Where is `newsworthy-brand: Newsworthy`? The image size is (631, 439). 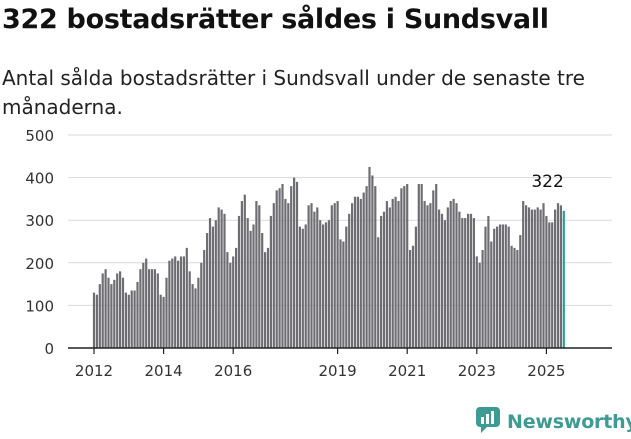
newsworthy-brand: Newsworthy is located at coordinates (553, 422).